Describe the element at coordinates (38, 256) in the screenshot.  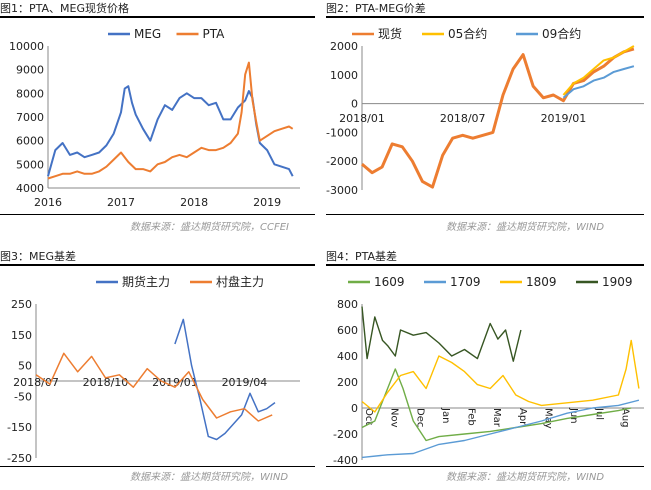
I see `chart-title: 图3：MEG基差` at that location.